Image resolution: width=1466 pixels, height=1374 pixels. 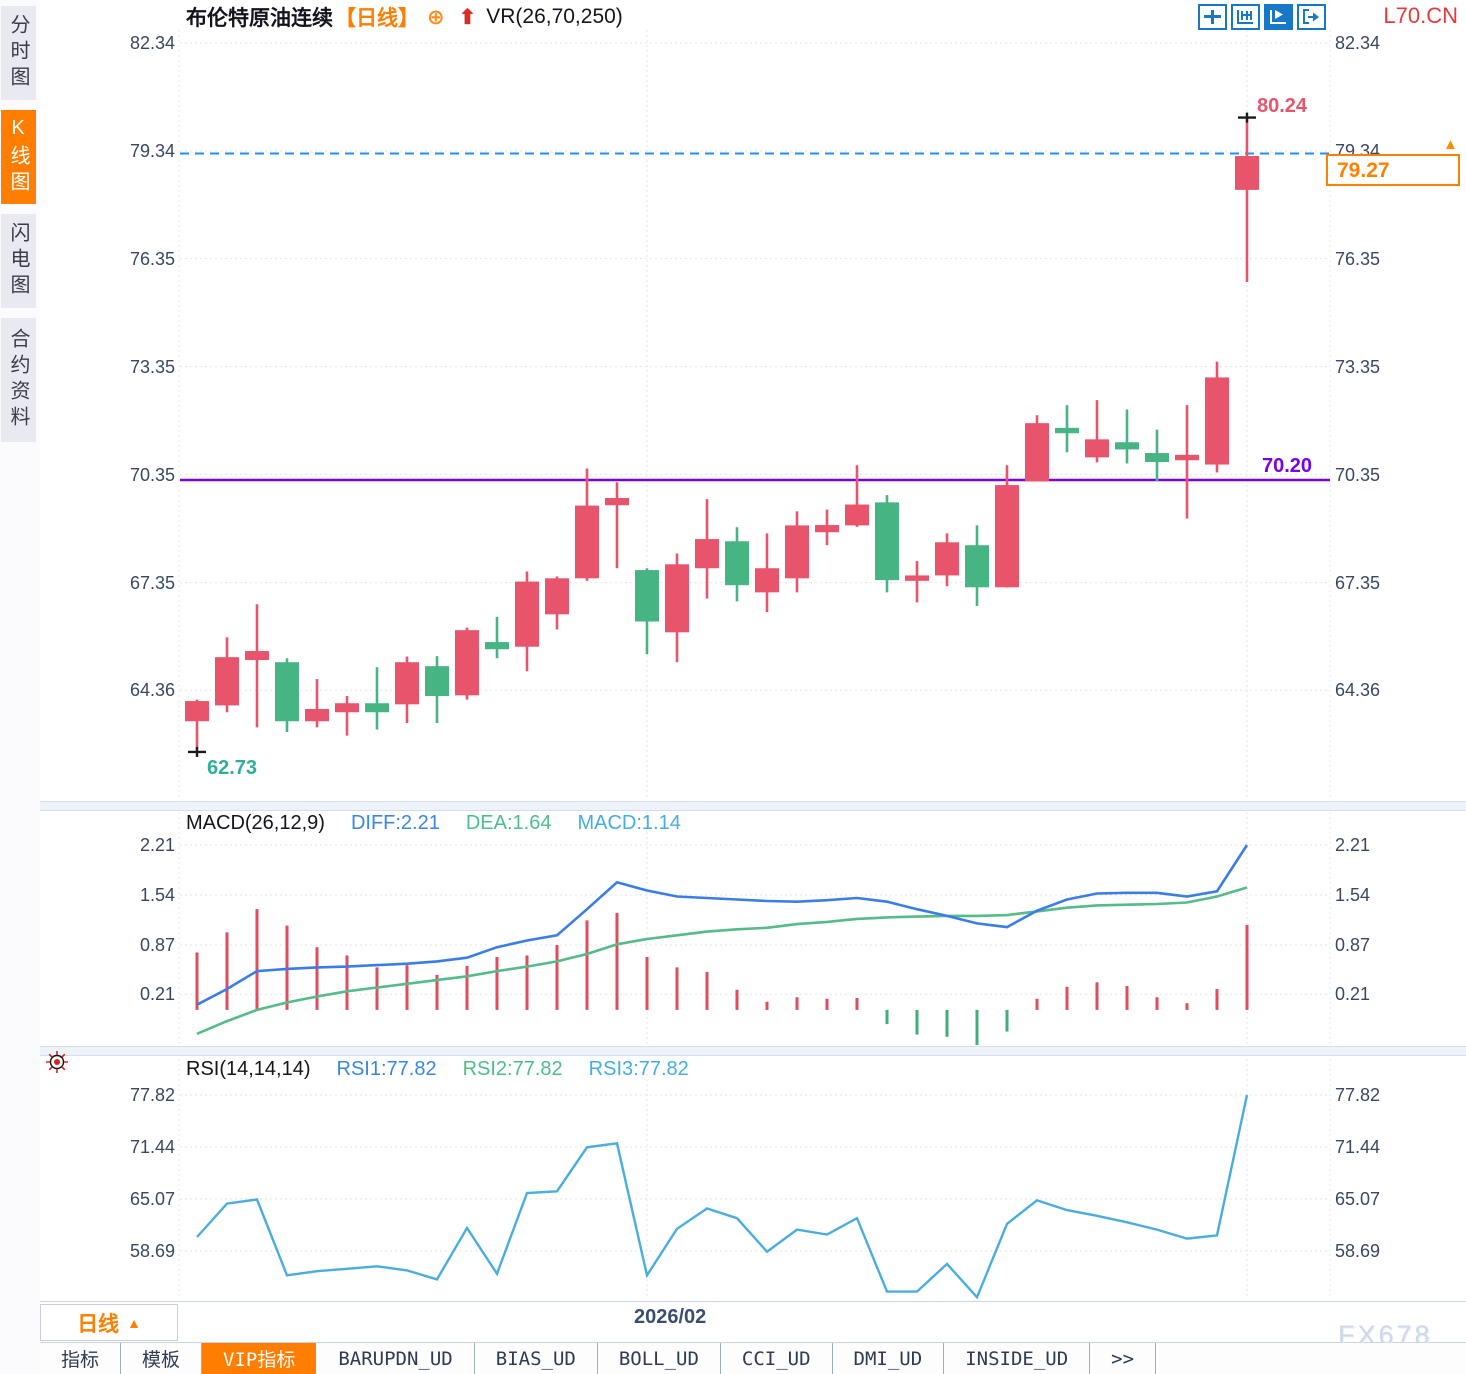 What do you see at coordinates (670, 1317) in the screenshot?
I see `x-axis-date-label: 2026/02` at bounding box center [670, 1317].